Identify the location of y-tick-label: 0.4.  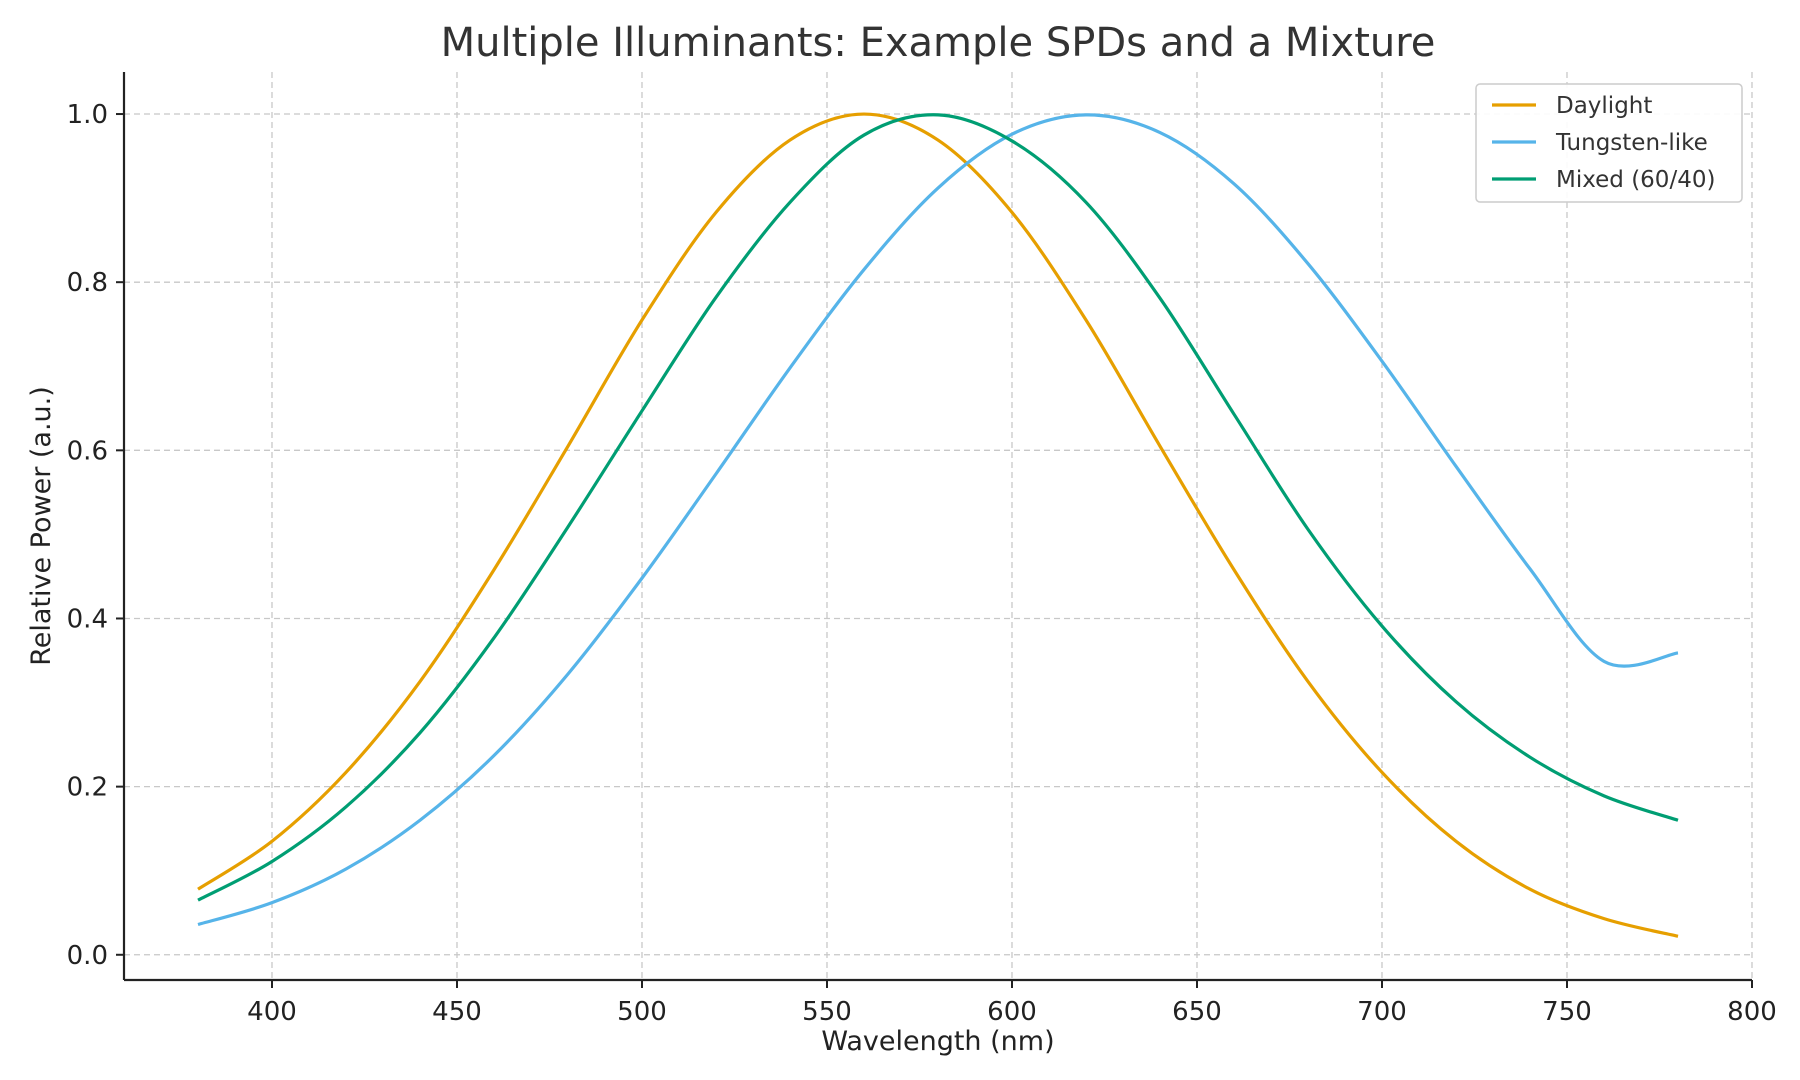
(87, 619).